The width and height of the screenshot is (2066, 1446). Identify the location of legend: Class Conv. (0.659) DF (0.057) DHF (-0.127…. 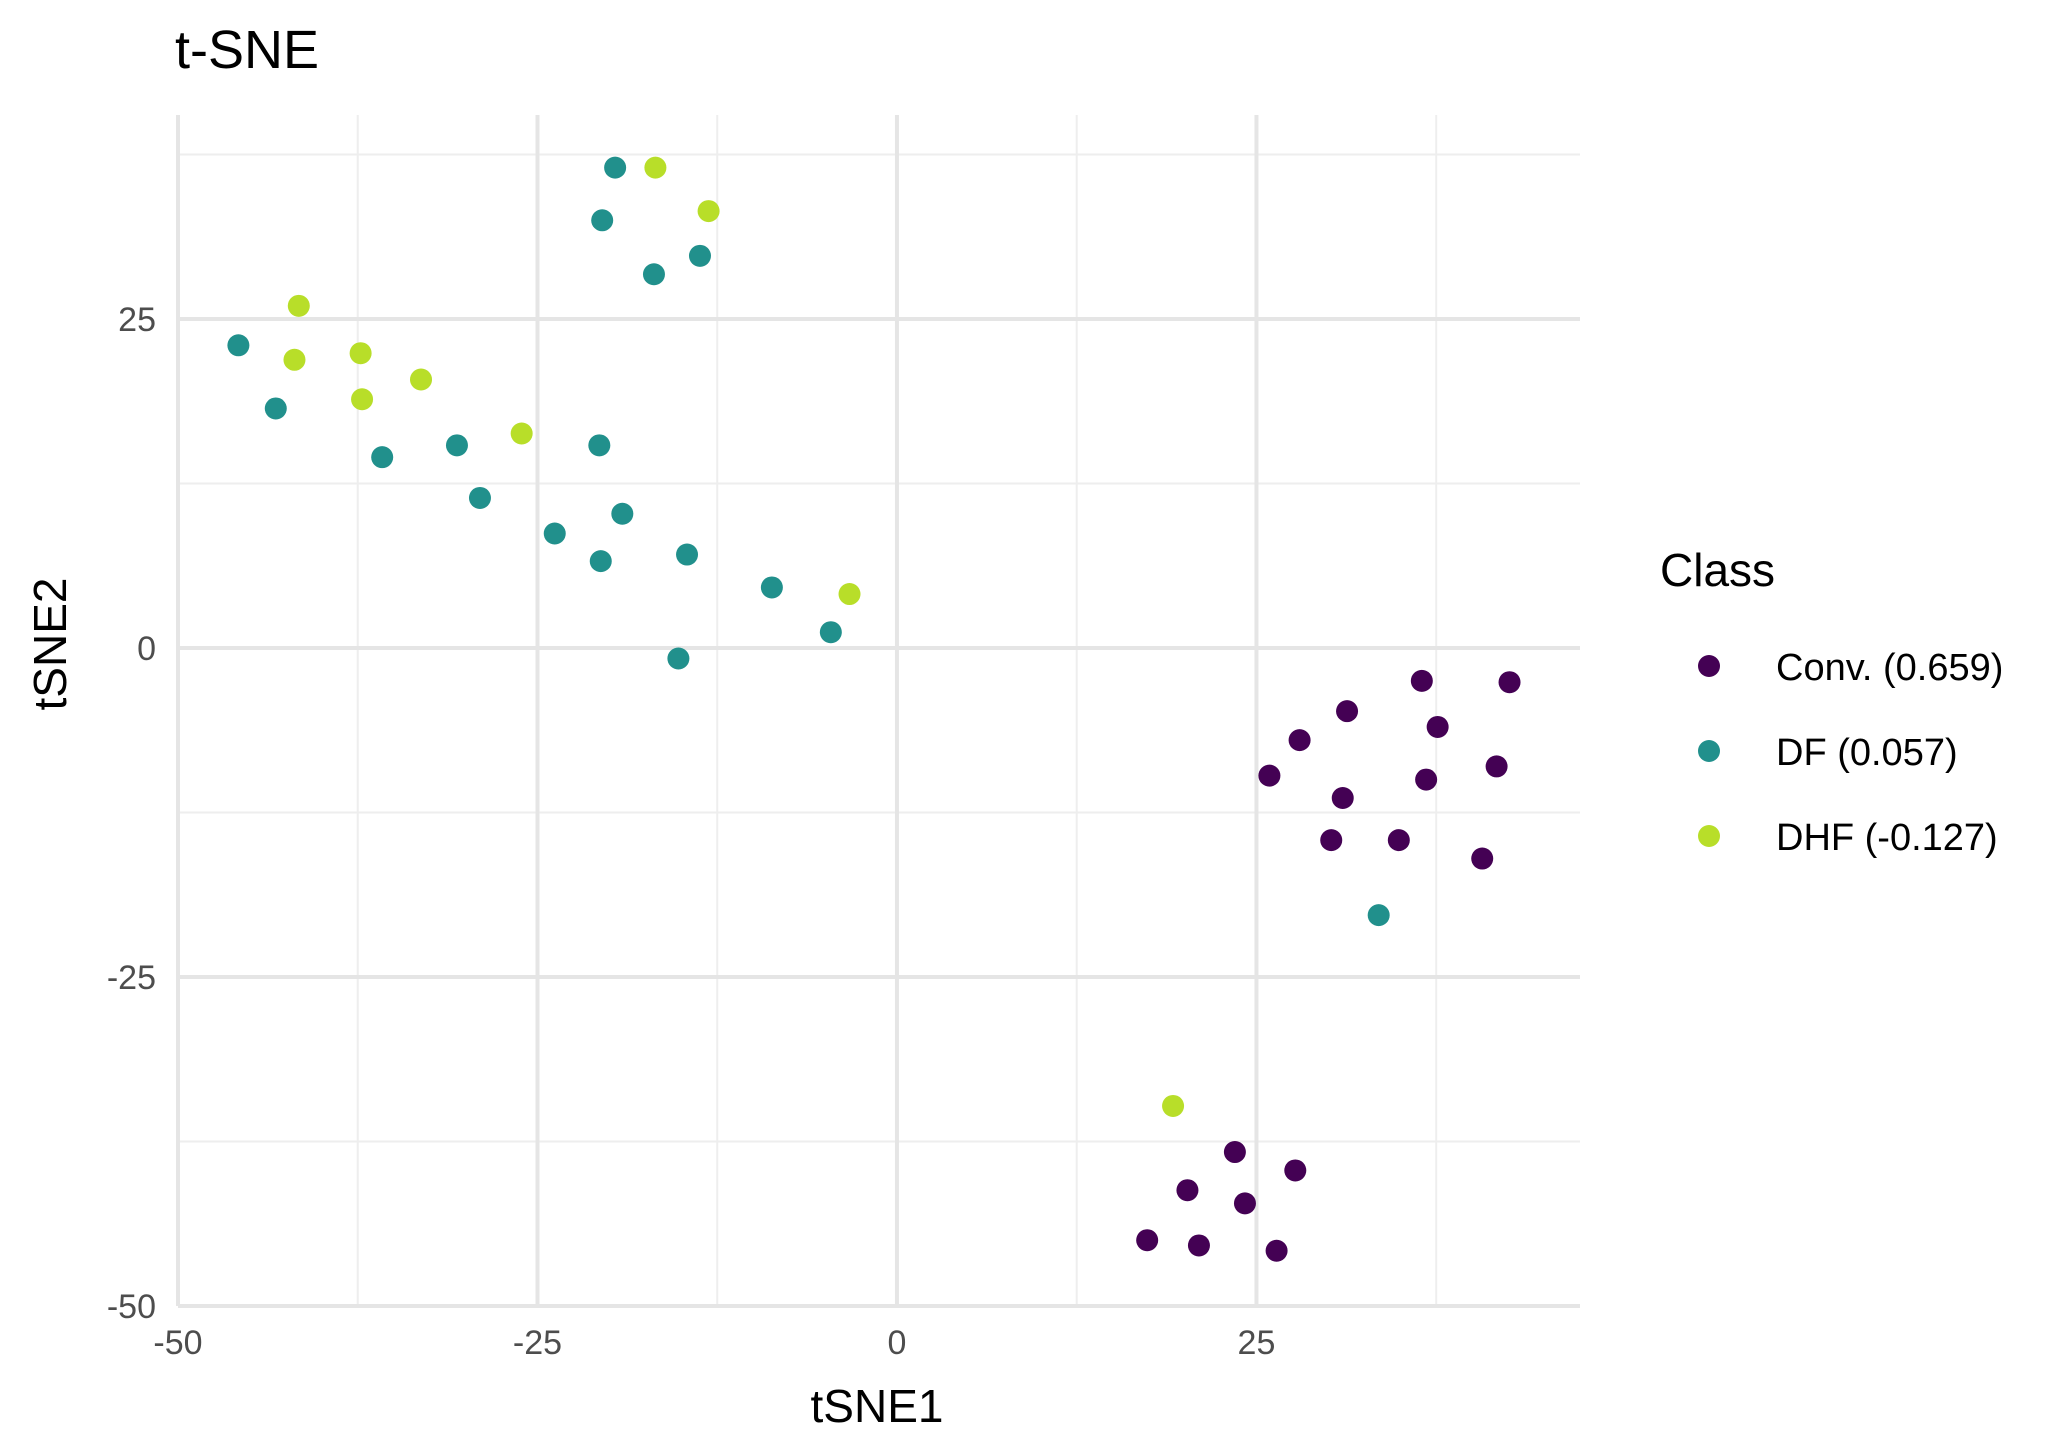
(1831, 701).